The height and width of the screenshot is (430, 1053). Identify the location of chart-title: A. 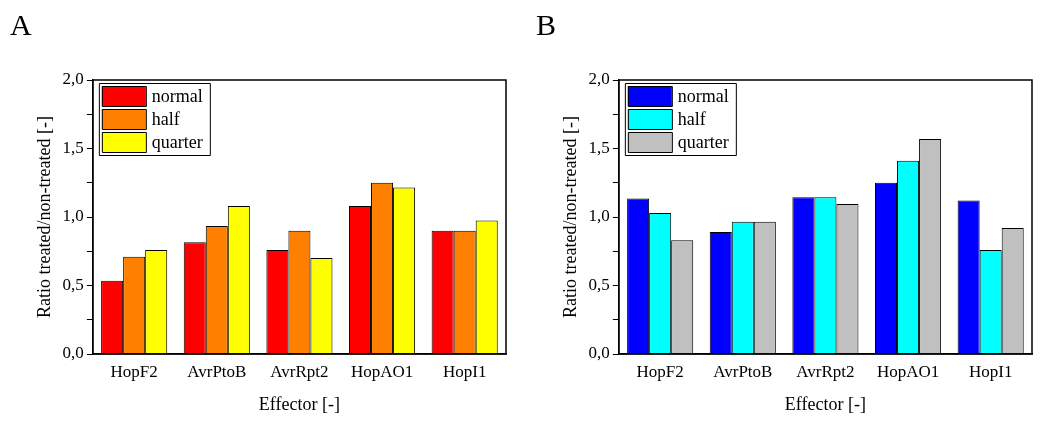
(21, 25).